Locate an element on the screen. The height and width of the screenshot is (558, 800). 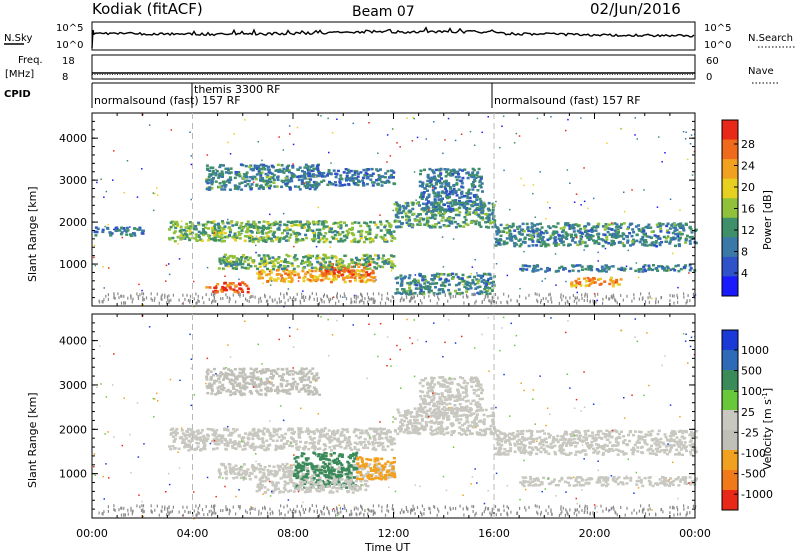
freq-label-1: Freq. is located at coordinates (30, 60).